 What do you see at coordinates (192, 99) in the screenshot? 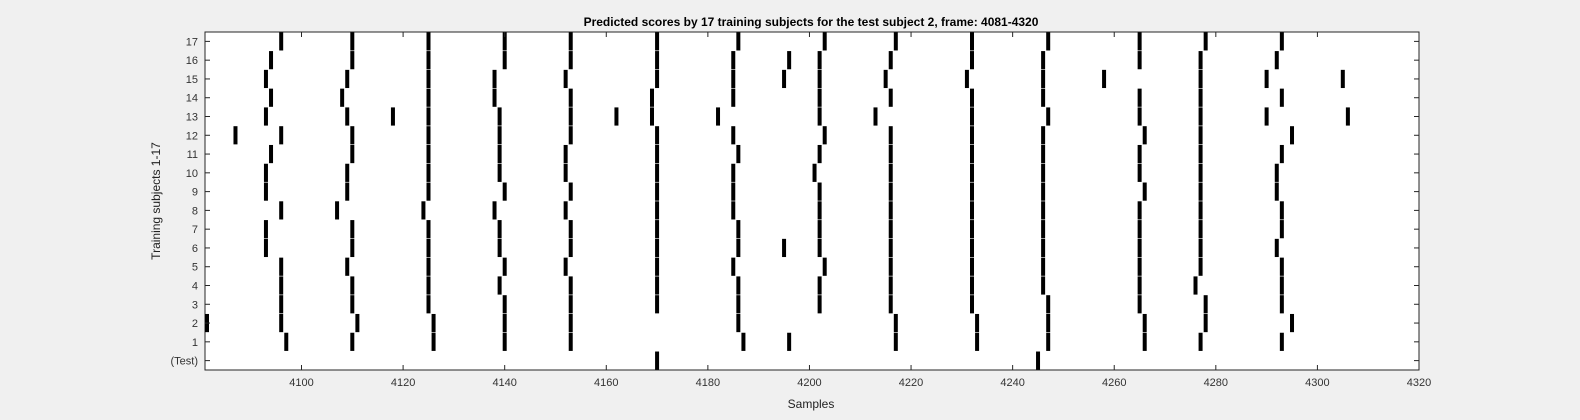
I see `y-tick-label: 14` at bounding box center [192, 99].